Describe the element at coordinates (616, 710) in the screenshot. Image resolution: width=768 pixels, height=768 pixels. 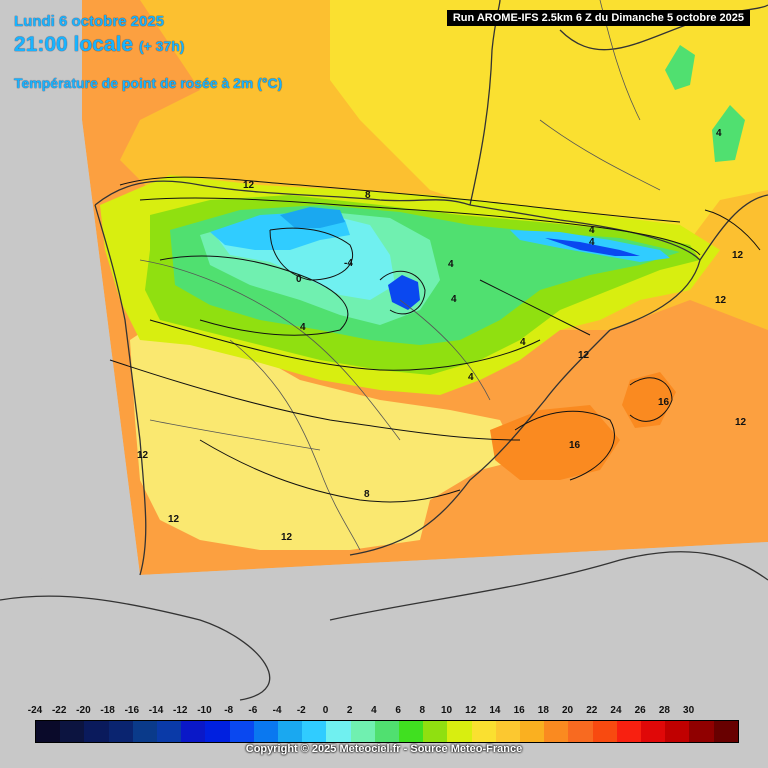
I see `legend-tick-label: 24` at that location.